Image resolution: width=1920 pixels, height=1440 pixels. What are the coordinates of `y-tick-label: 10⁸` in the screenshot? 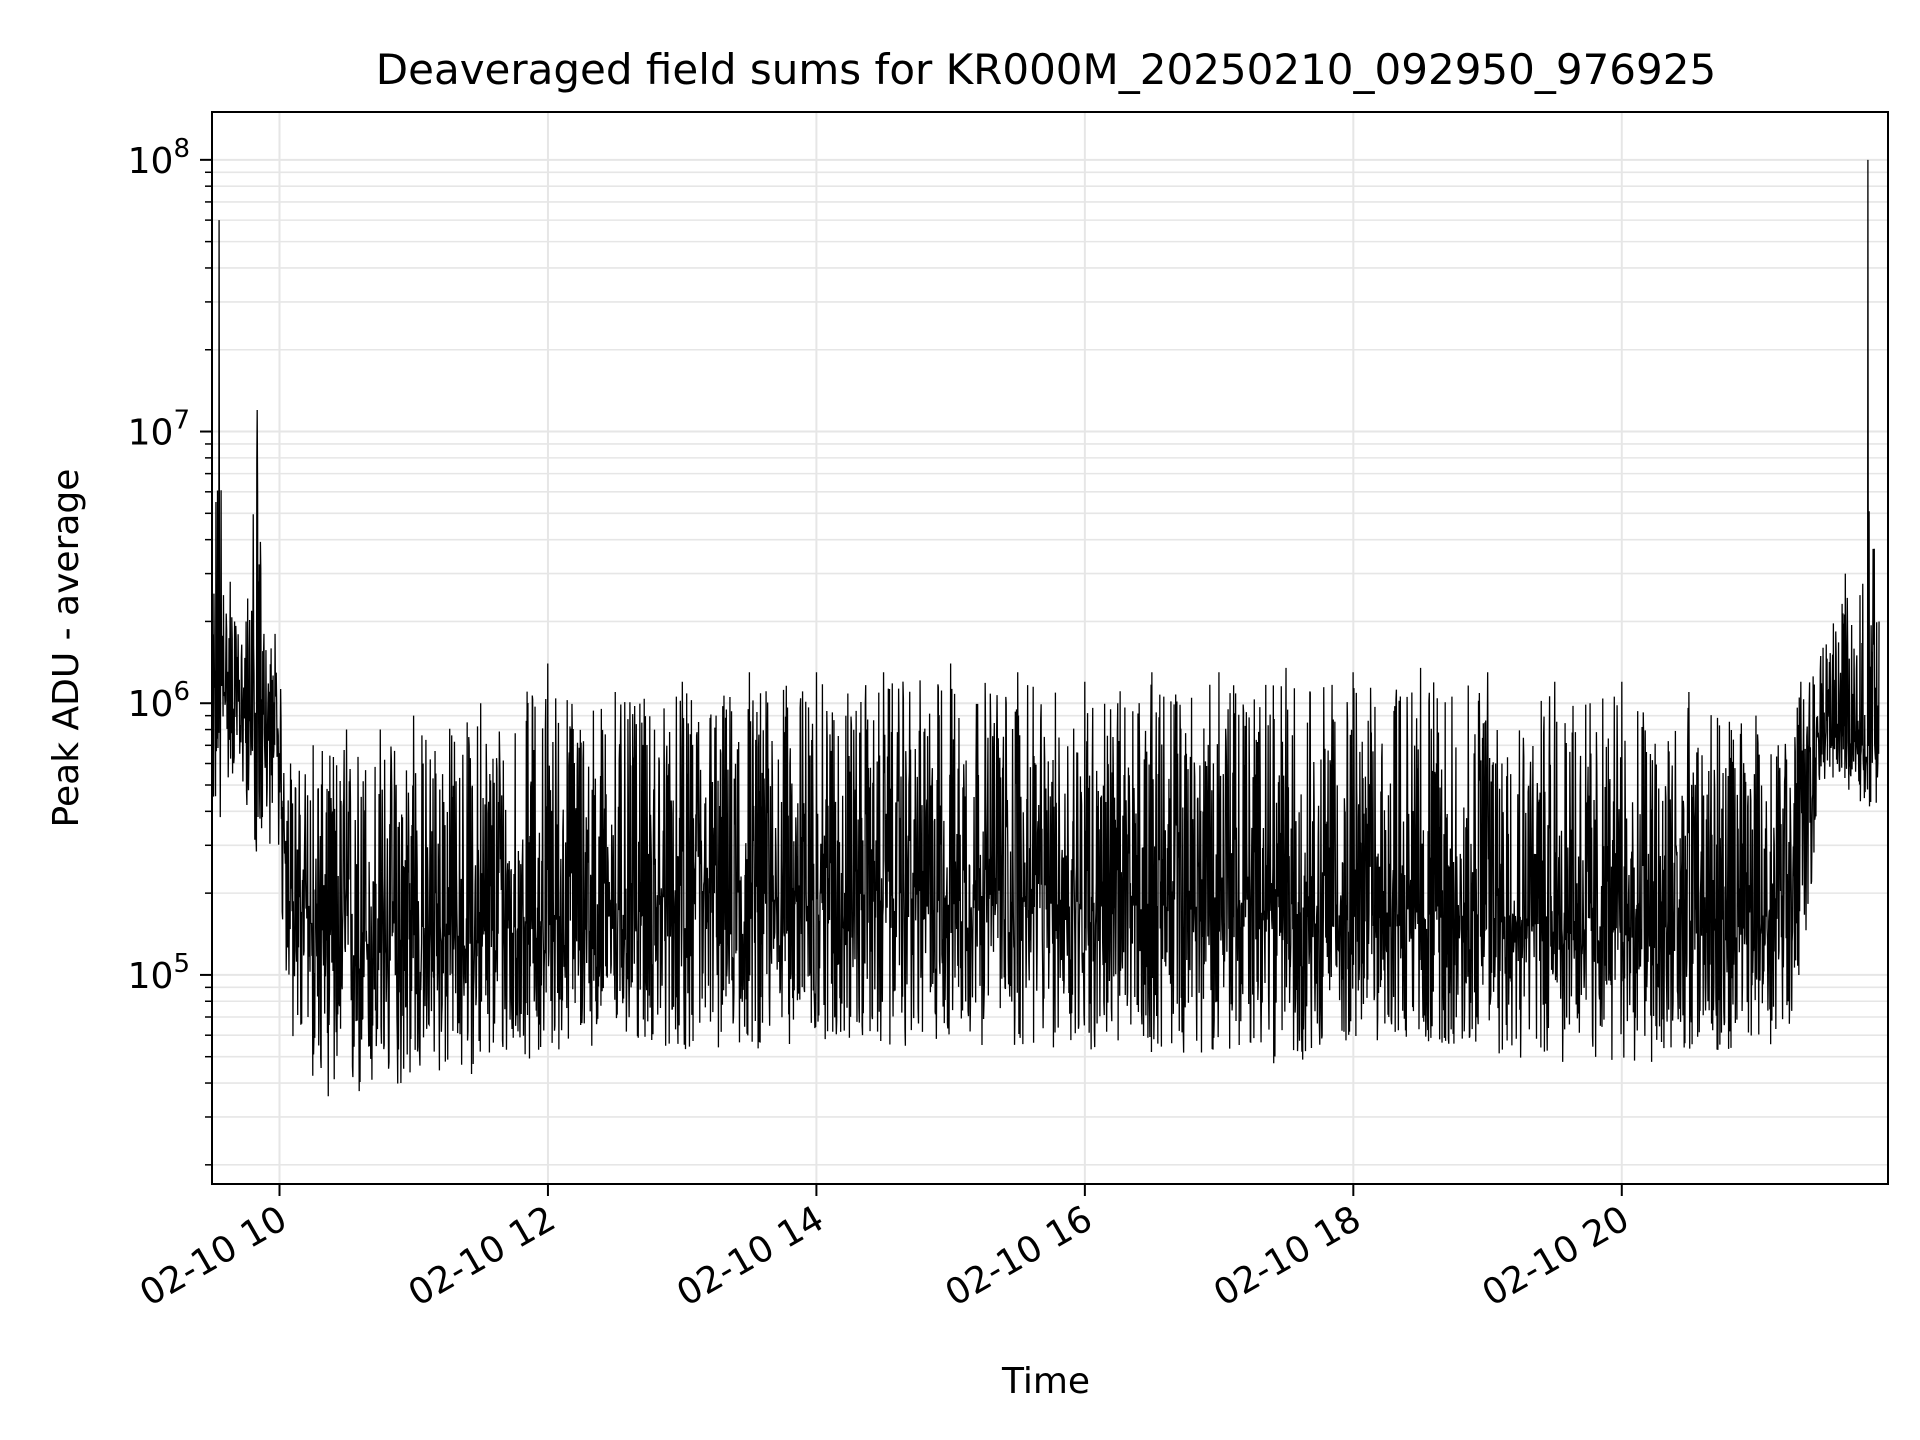 It's located at (159, 158).